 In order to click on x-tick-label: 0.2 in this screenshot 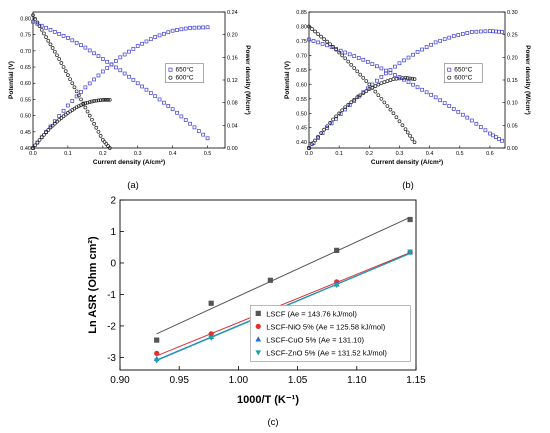, I will do `click(369, 154)`.